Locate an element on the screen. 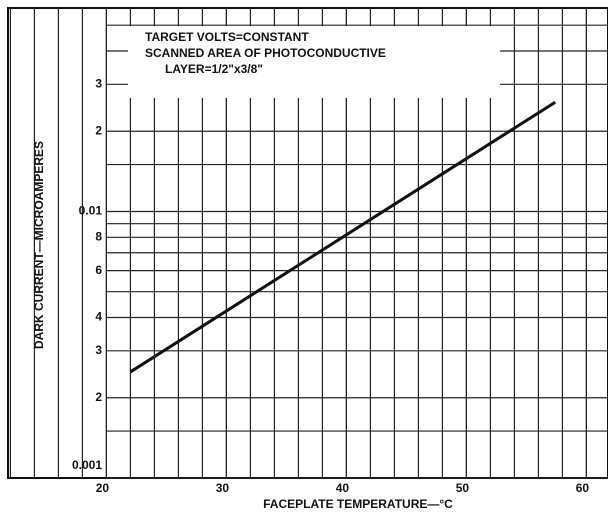 Image resolution: width=608 pixels, height=512 pixels. annotation: TARGET VOLTS=CONSTANT is located at coordinates (227, 37).